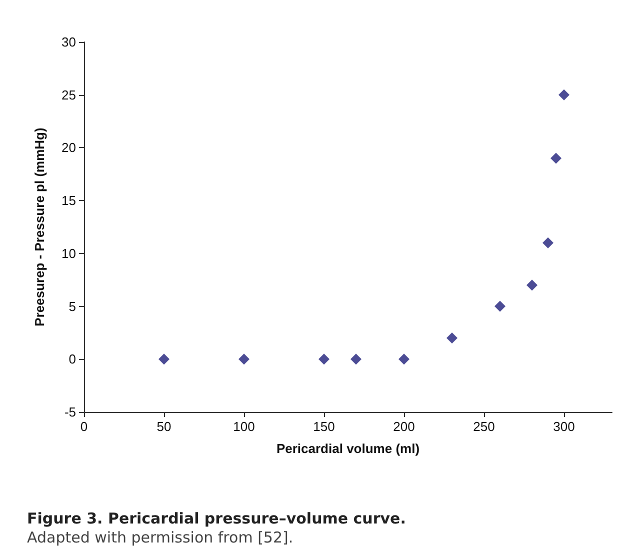 This screenshot has width=618, height=552. Describe the element at coordinates (324, 426) in the screenshot. I see `x-tick-label: 150` at that location.